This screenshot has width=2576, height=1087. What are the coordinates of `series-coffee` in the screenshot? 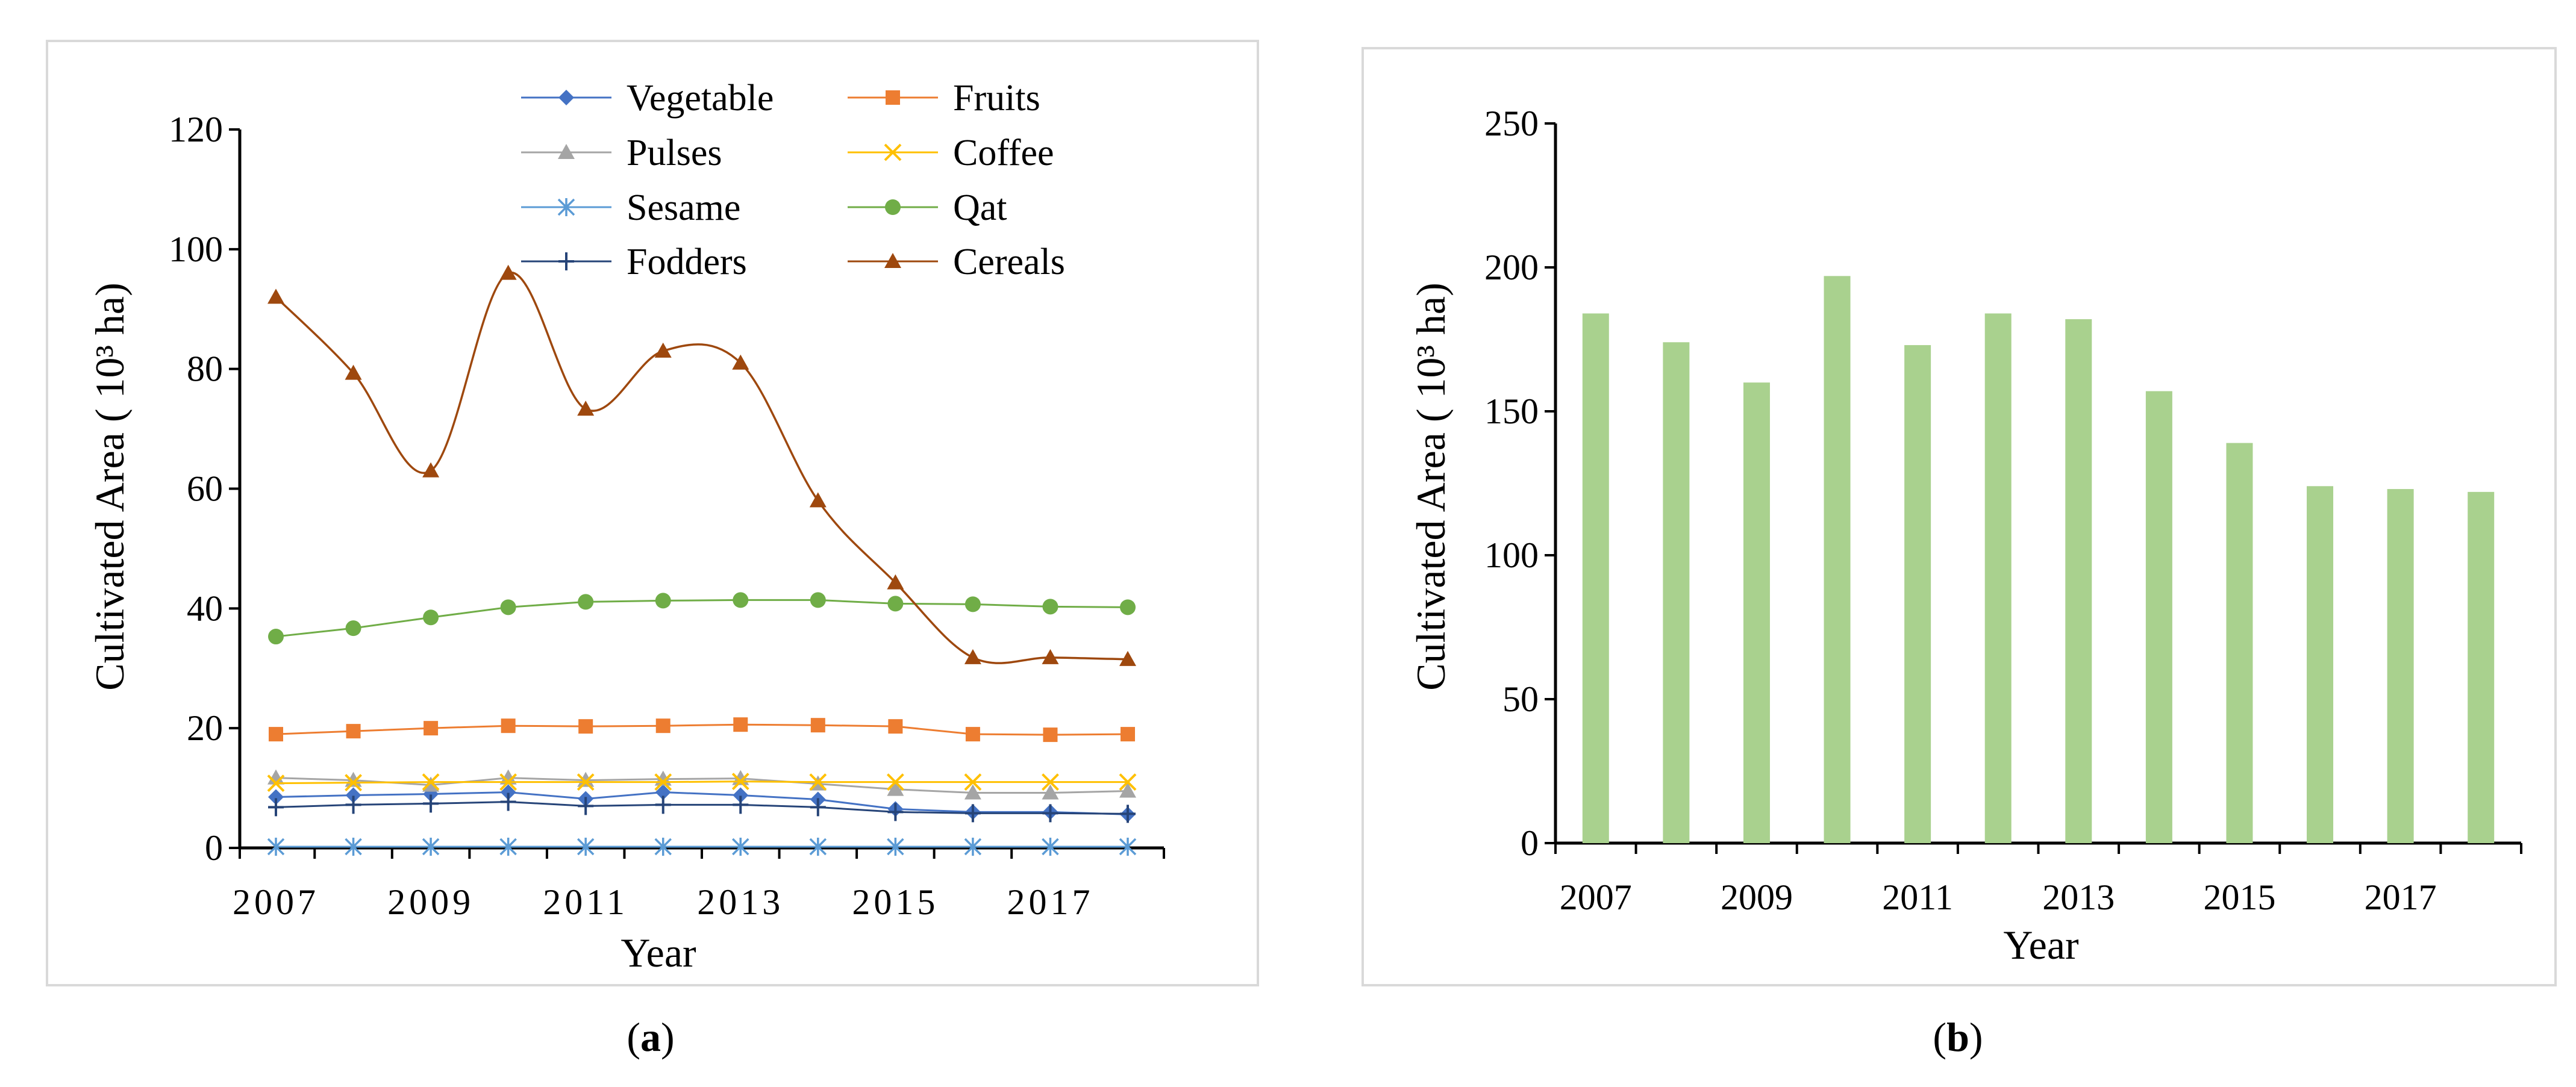 It's located at (702, 783).